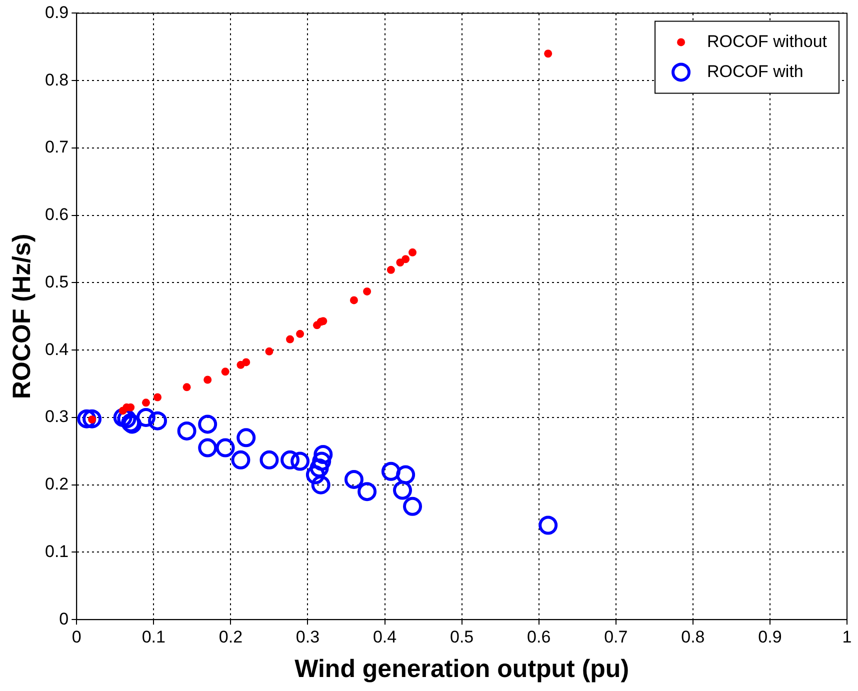 Image resolution: width=858 pixels, height=691 pixels. I want to click on x-tick-label: 0.2, so click(230, 636).